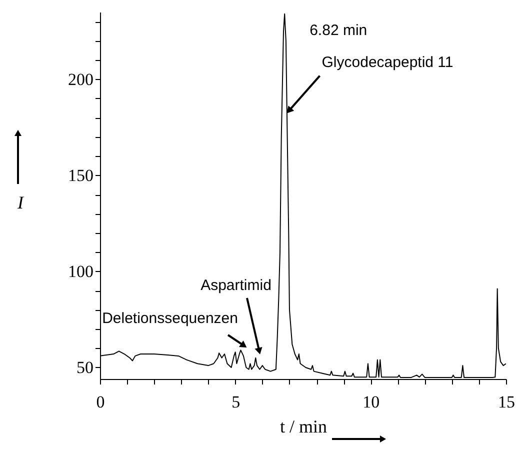 The height and width of the screenshot is (449, 520). I want to click on y-tick-label: 50, so click(85, 367).